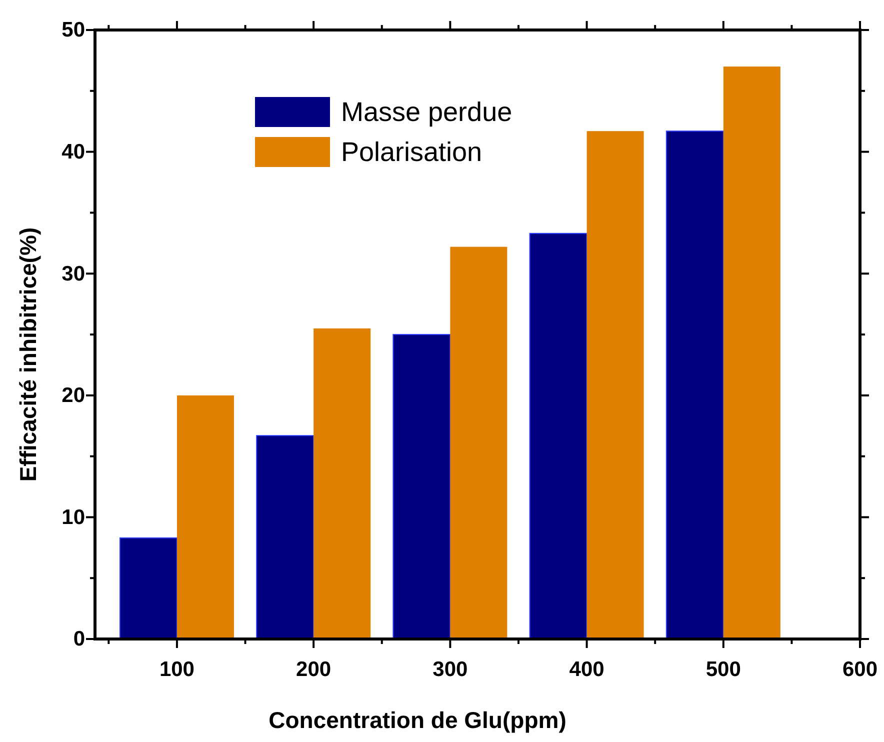 The image size is (884, 742). Describe the element at coordinates (73, 30) in the screenshot. I see `y-tick-label: 50` at that location.